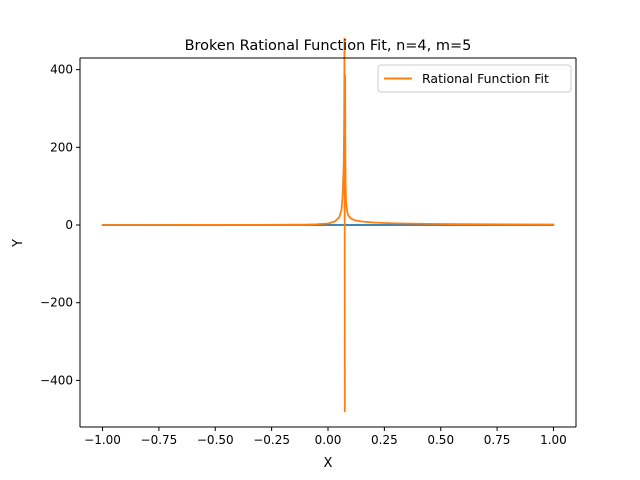 The width and height of the screenshot is (640, 480). What do you see at coordinates (159, 440) in the screenshot?
I see `x-tick-label: −0.75` at bounding box center [159, 440].